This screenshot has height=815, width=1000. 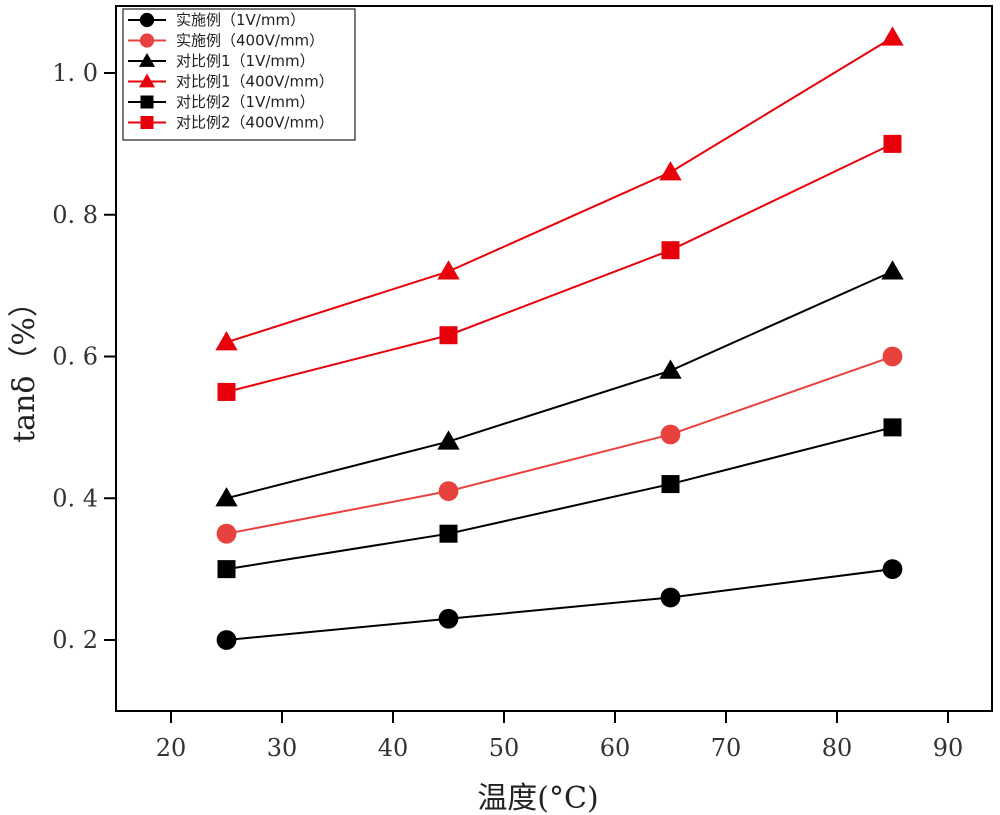 I want to click on y-axis-title: tanδ（%）, so click(x=24, y=365).